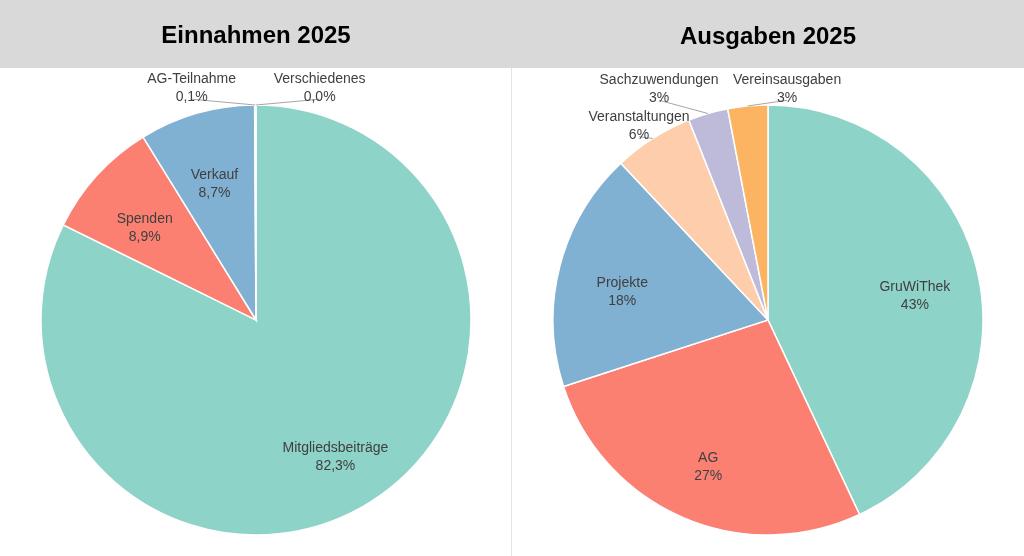 Image resolution: width=1024 pixels, height=556 pixels. Describe the element at coordinates (768, 36) in the screenshot. I see `chart-title: Ausgaben 2025` at that location.